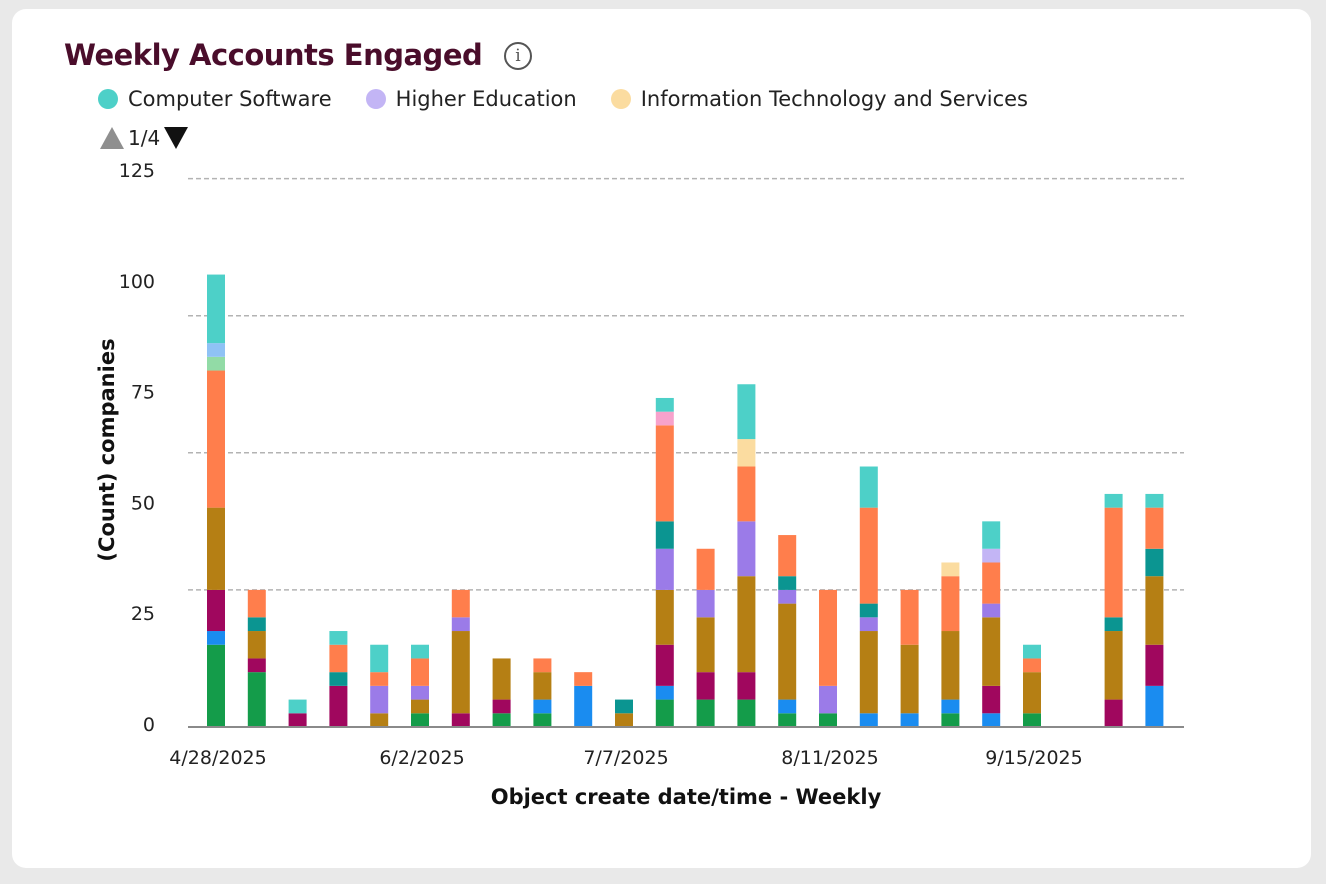  I want to click on bar-segment-lightblue, so click(216, 350).